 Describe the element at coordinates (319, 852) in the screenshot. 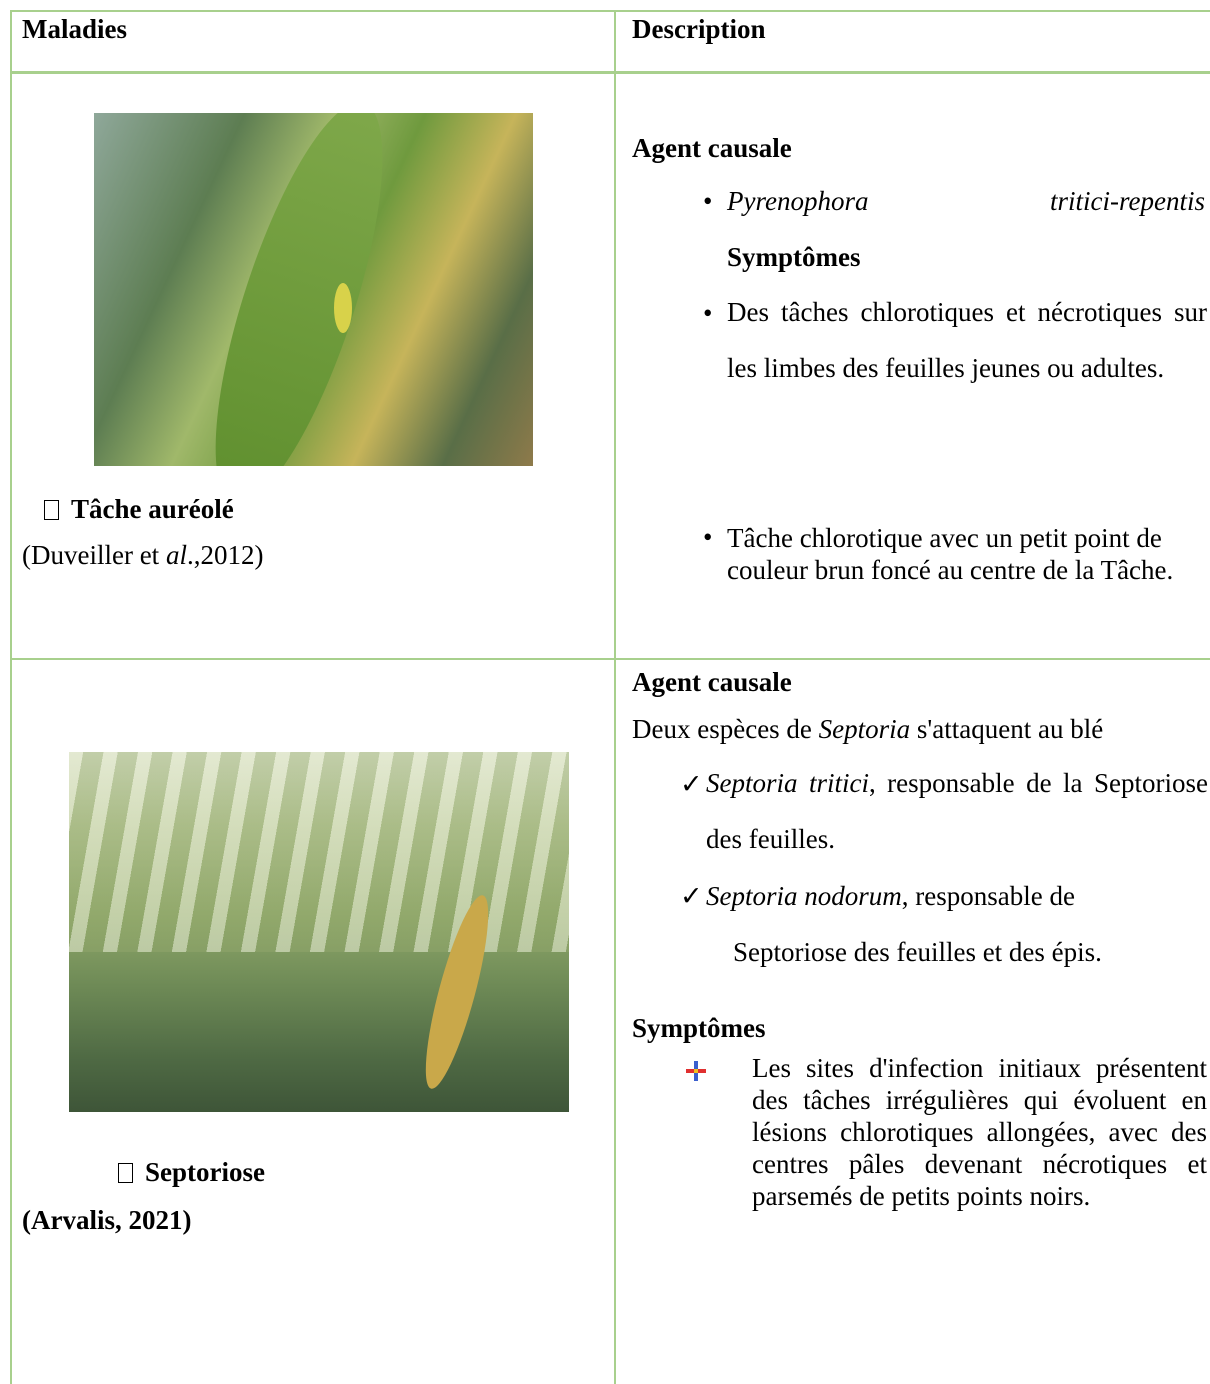

I see `ears` at that location.